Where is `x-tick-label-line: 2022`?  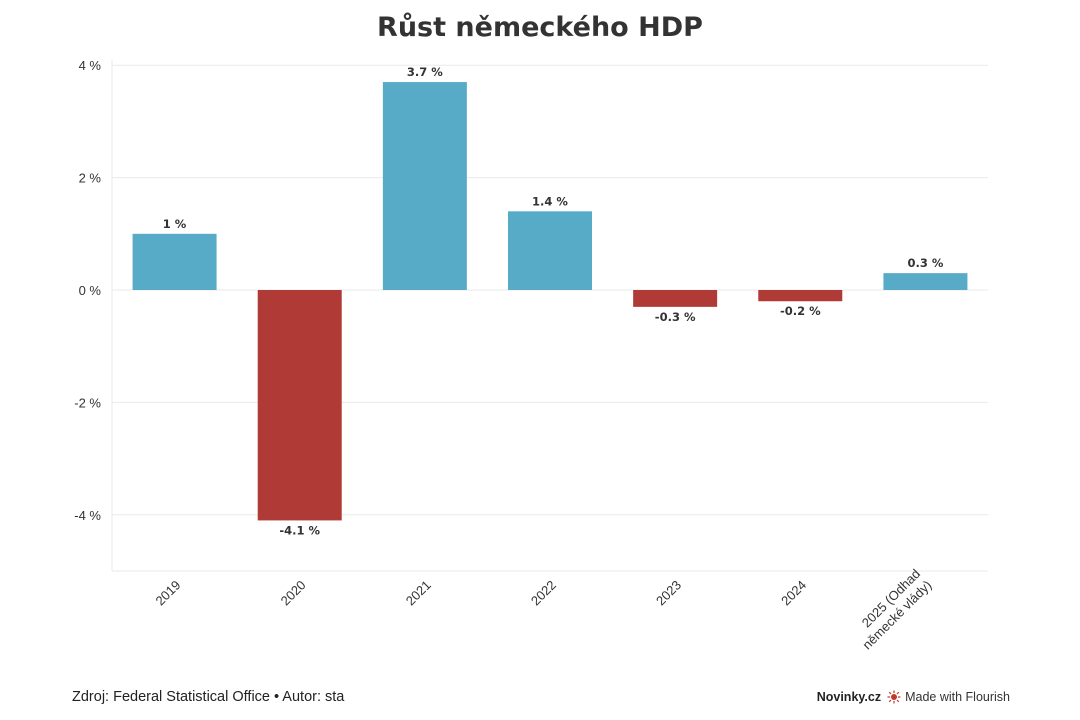
x-tick-label-line: 2022 is located at coordinates (543, 592).